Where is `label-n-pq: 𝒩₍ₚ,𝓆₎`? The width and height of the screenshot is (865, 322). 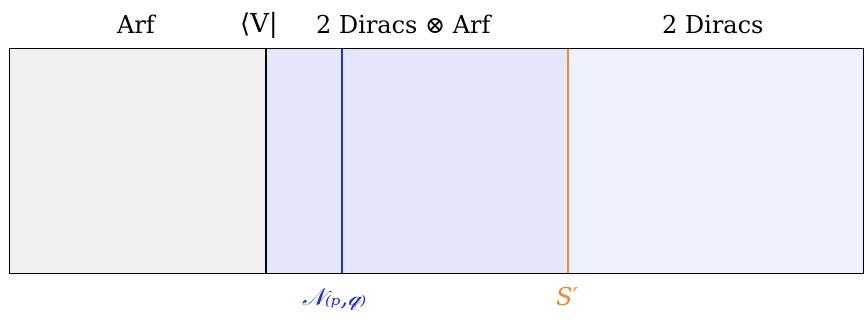
label-n-pq: 𝒩₍ₚ,𝓆₎ is located at coordinates (334, 297).